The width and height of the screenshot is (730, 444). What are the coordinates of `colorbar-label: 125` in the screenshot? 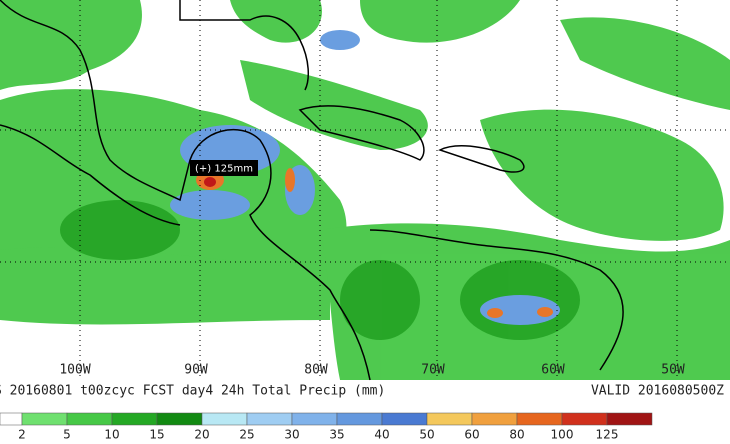 It's located at (607, 435).